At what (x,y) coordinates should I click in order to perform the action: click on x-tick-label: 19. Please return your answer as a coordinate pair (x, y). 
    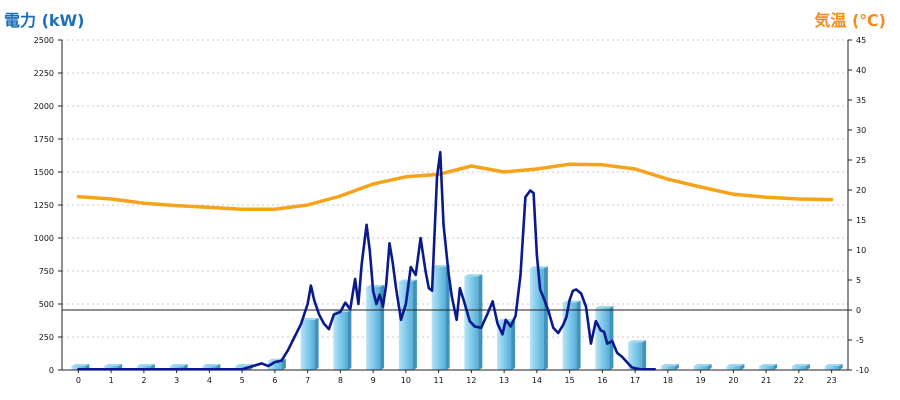
    Looking at the image, I should click on (701, 380).